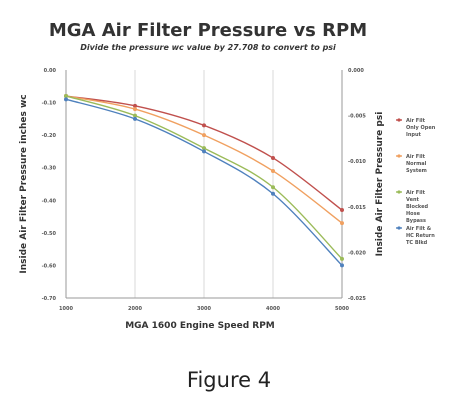  What do you see at coordinates (49, 104) in the screenshot?
I see `y-tick-label-left: -0.10` at bounding box center [49, 104].